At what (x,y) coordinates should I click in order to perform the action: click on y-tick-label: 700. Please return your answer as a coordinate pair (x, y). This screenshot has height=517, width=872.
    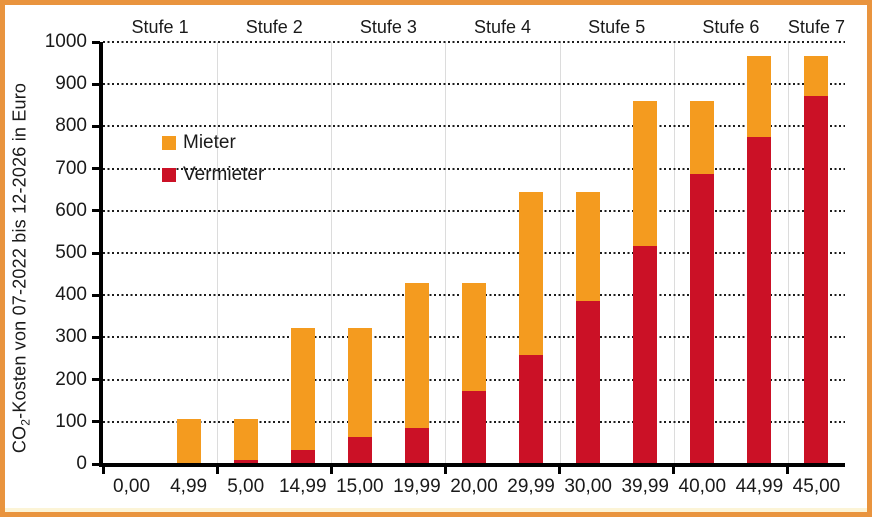
    Looking at the image, I should click on (71, 168).